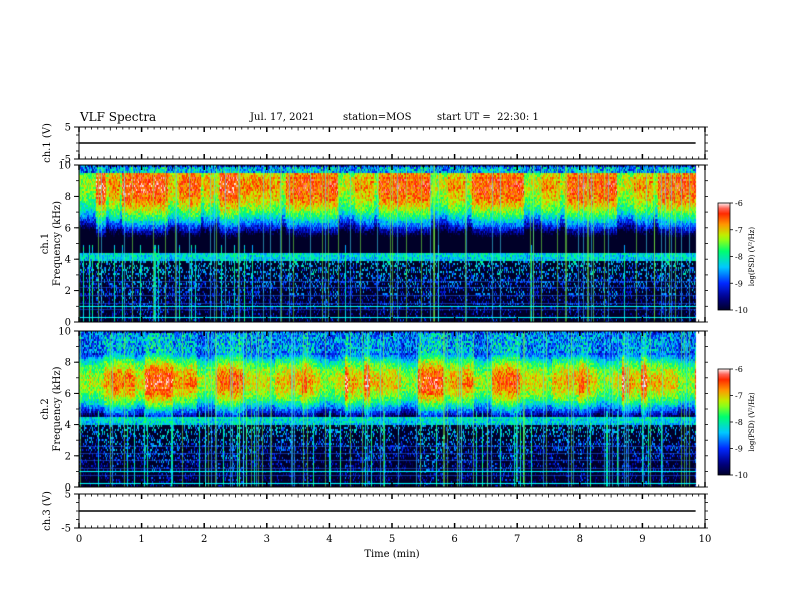  I want to click on ch3-waveform-ytick-label: 5, so click(68, 495).